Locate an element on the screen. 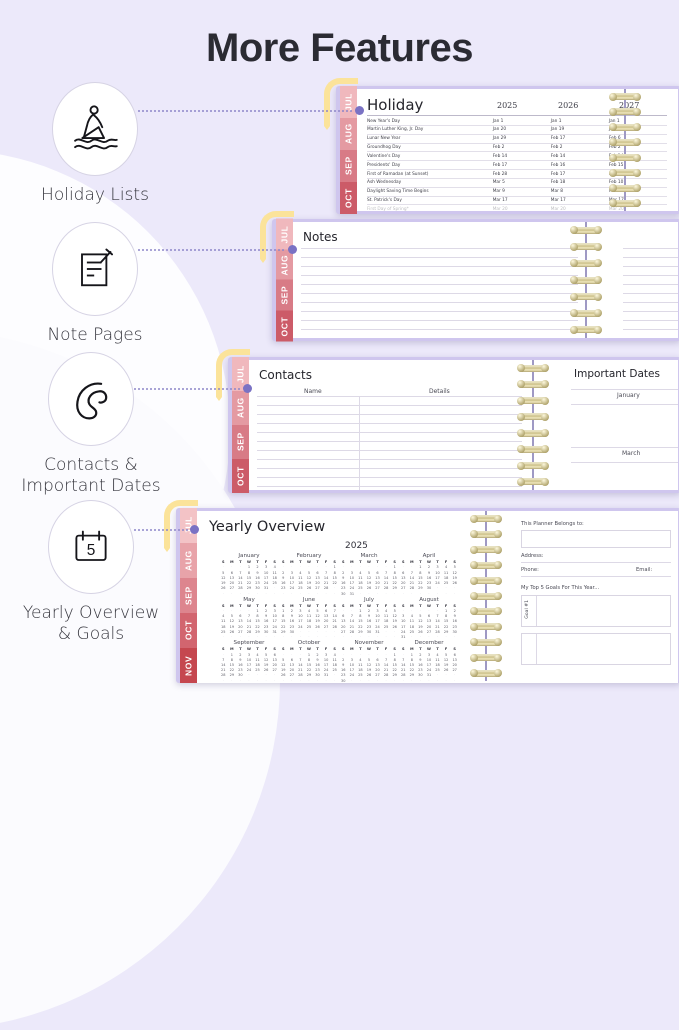 Image resolution: width=679 pixels, height=1030 pixels. holiday-2027: Feb 2 is located at coordinates (637, 148).